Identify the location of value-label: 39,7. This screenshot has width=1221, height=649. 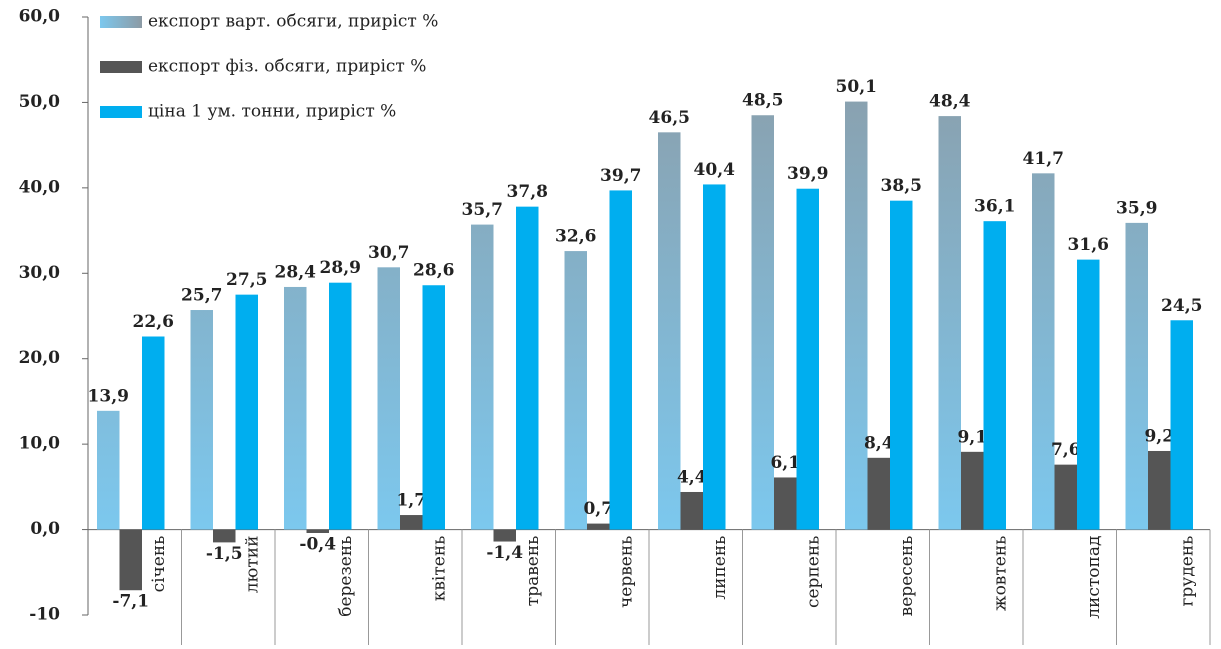
(620, 176).